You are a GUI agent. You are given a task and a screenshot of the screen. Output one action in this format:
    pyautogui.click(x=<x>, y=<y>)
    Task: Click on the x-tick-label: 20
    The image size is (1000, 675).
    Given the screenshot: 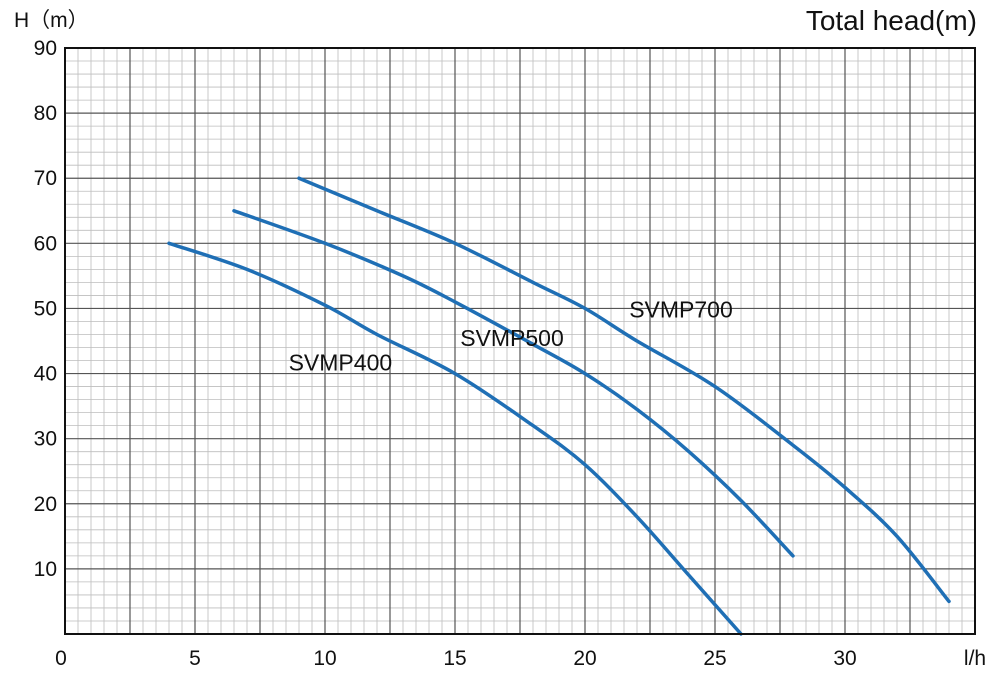 What is the action you would take?
    pyautogui.click(x=584, y=658)
    